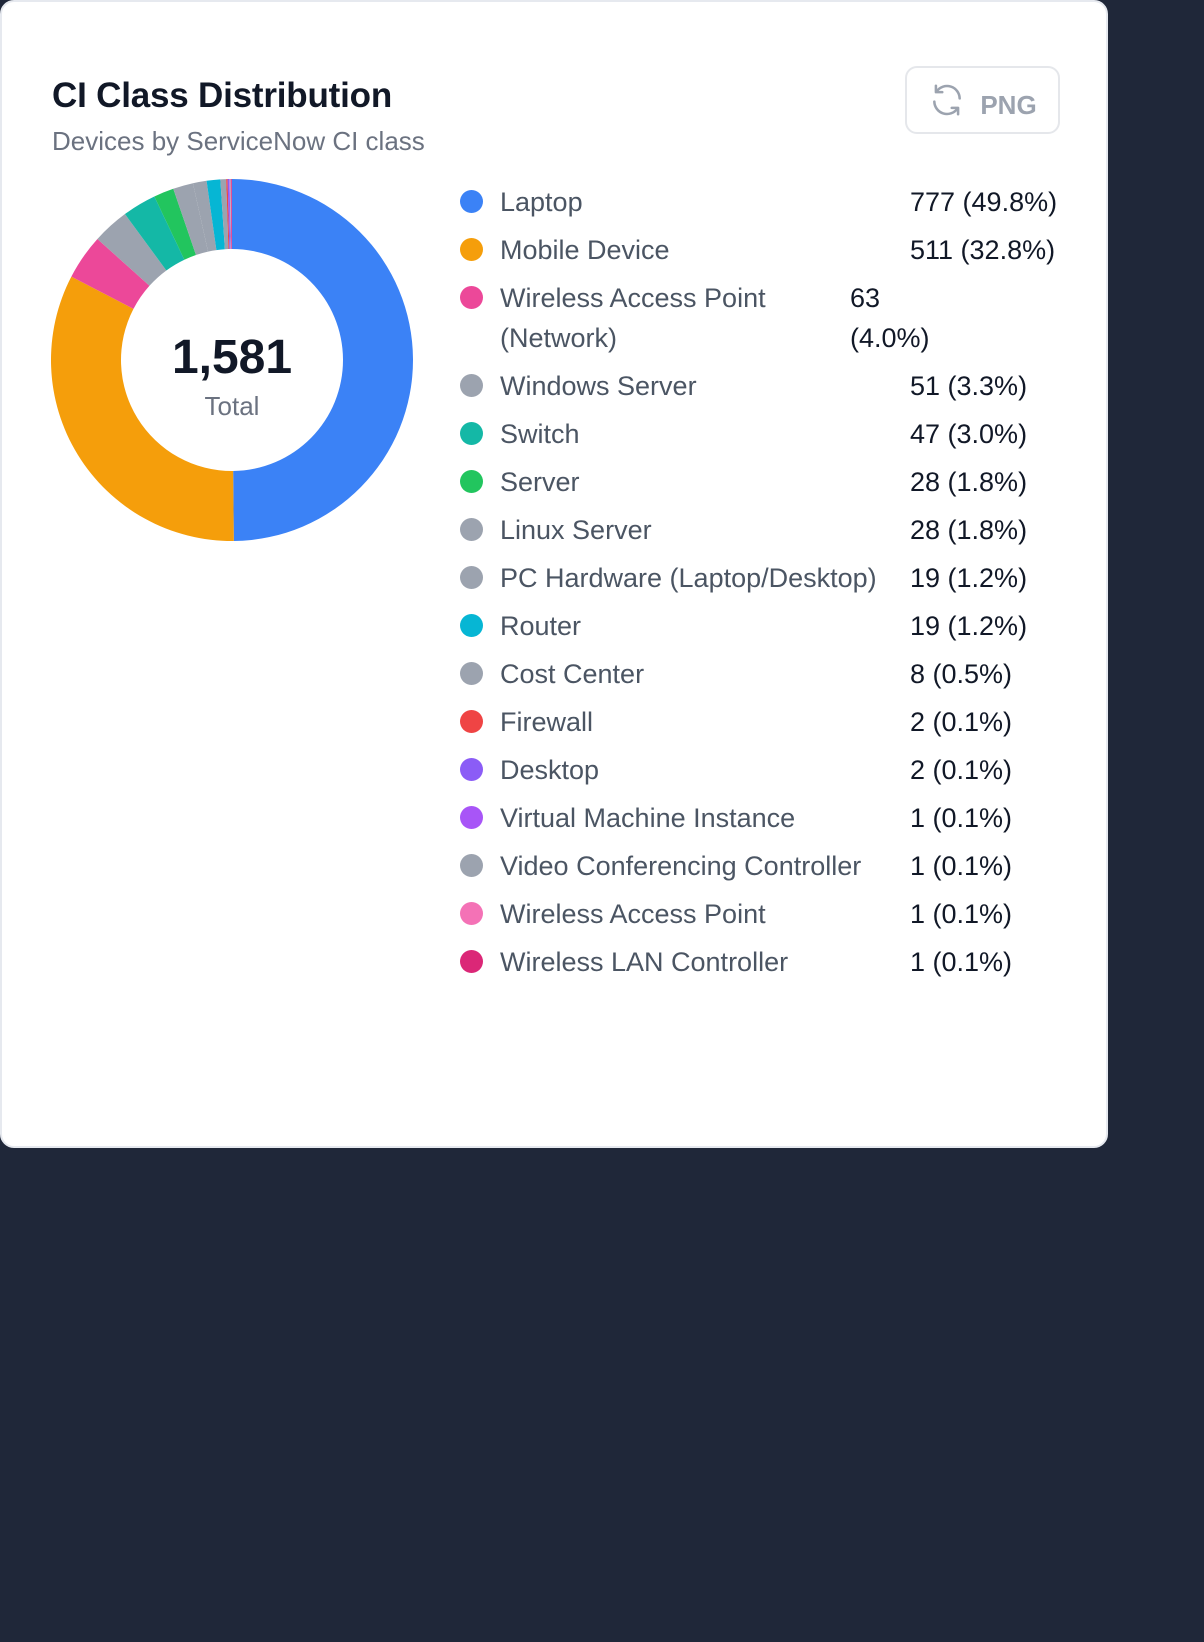  I want to click on legend-value: 511 (32.8%), so click(983, 250).